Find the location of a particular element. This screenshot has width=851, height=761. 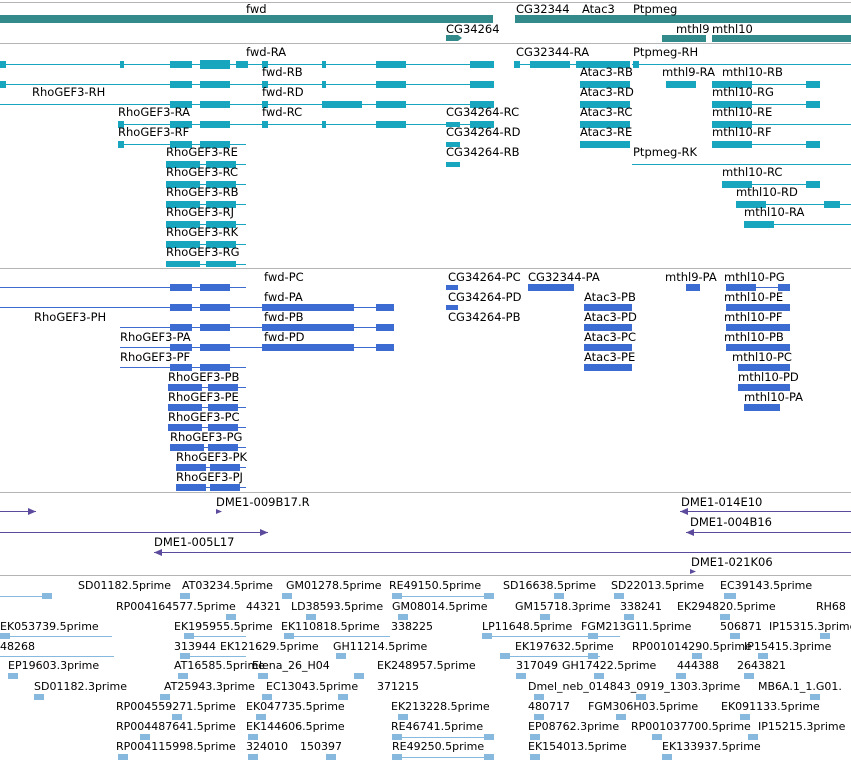

cds-label: mthl10-PG is located at coordinates (754, 277).